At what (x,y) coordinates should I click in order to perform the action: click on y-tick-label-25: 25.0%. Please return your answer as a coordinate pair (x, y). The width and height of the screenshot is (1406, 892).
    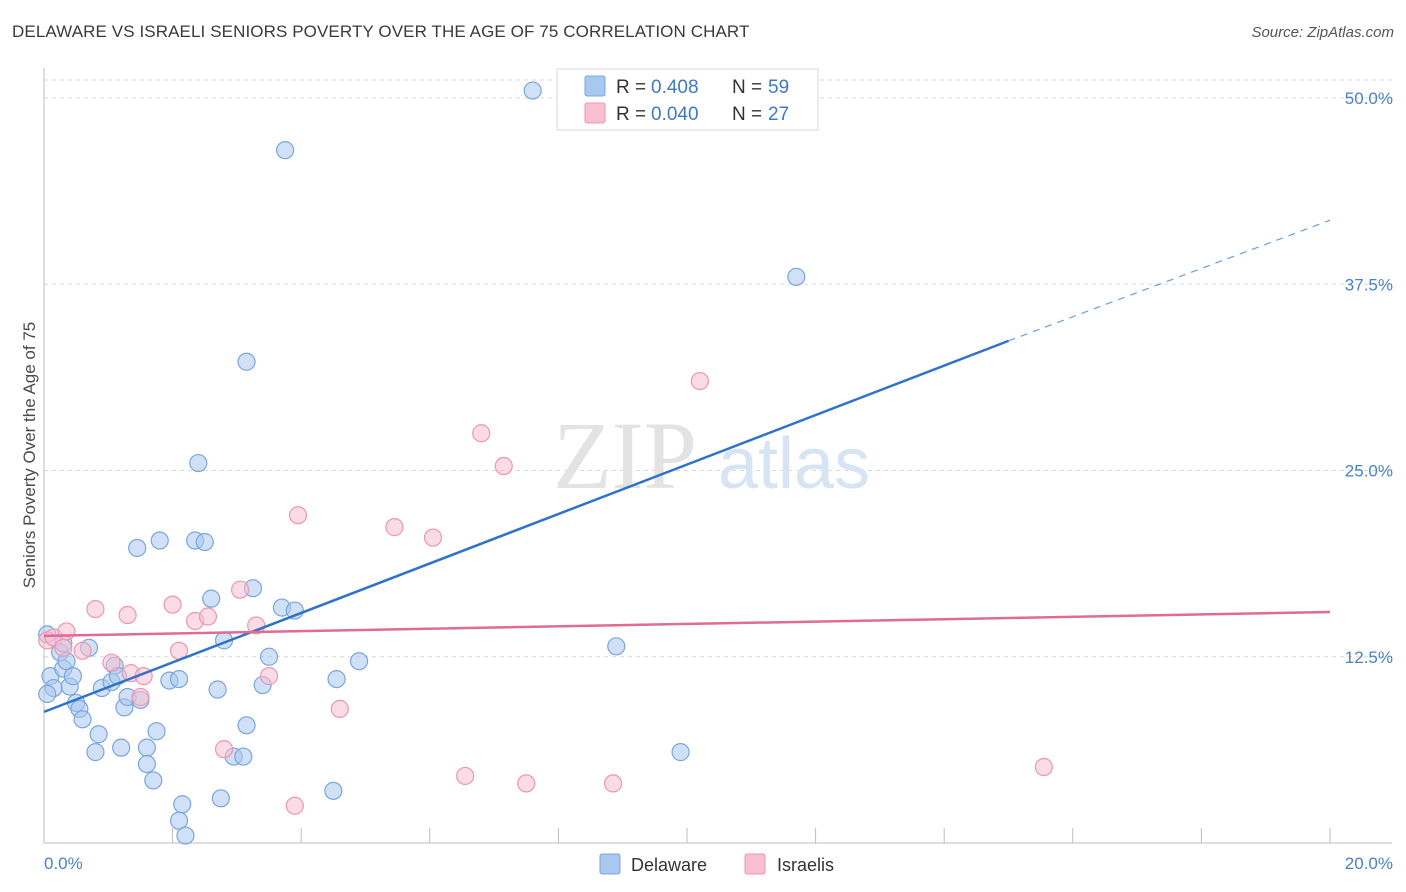
    Looking at the image, I should click on (1369, 471).